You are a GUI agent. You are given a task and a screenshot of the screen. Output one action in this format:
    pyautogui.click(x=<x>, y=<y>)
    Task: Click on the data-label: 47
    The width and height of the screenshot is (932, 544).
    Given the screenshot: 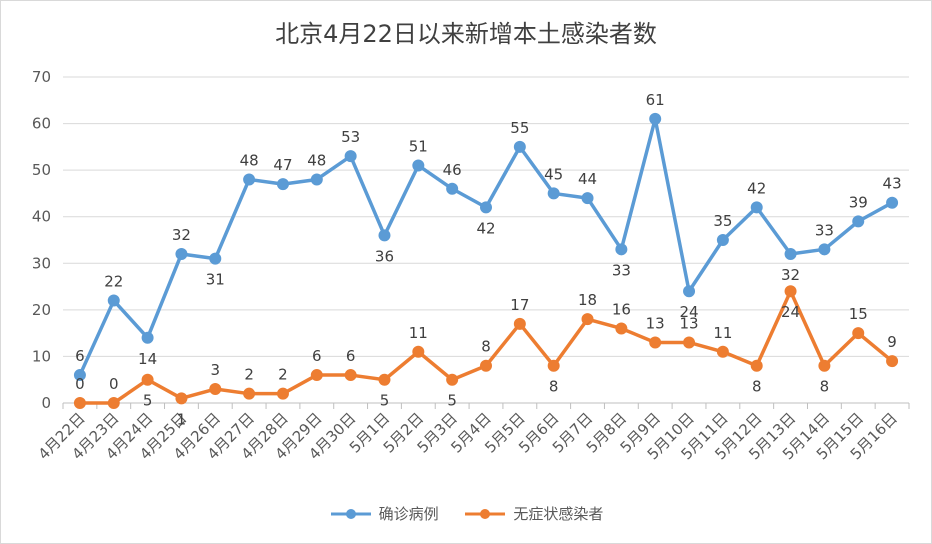 What is the action you would take?
    pyautogui.click(x=282, y=165)
    